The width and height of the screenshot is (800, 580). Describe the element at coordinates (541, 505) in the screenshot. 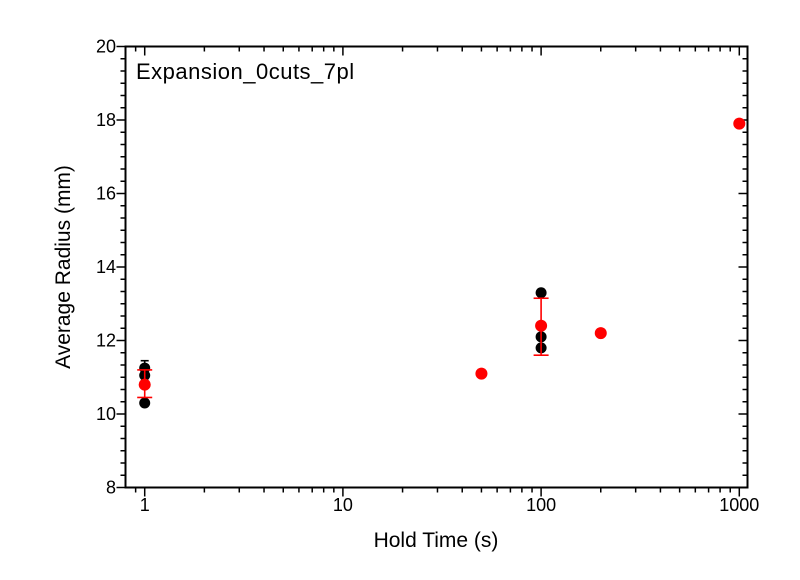

I see `x-tick-label: 100` at that location.